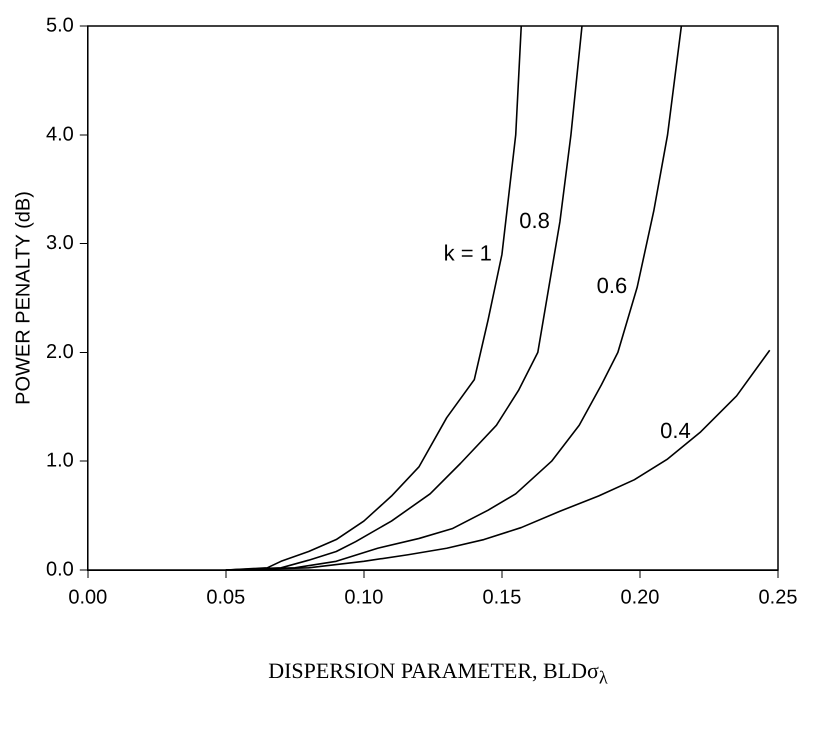 The height and width of the screenshot is (740, 815). Describe the element at coordinates (534, 220) in the screenshot. I see `series-label: 0.8` at that location.